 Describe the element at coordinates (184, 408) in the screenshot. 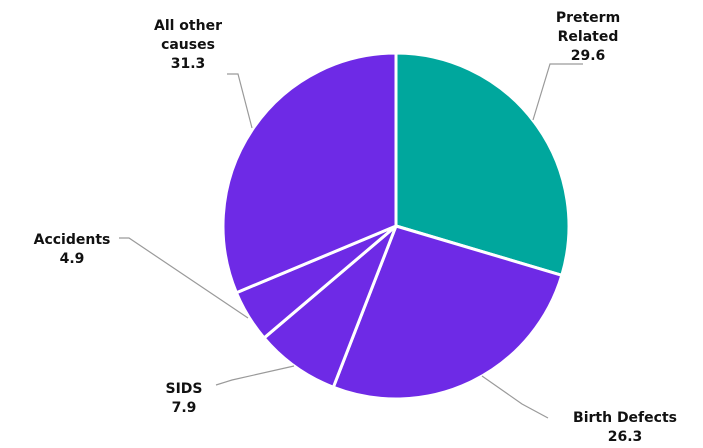

I see `value-label-sids: 7.9` at that location.